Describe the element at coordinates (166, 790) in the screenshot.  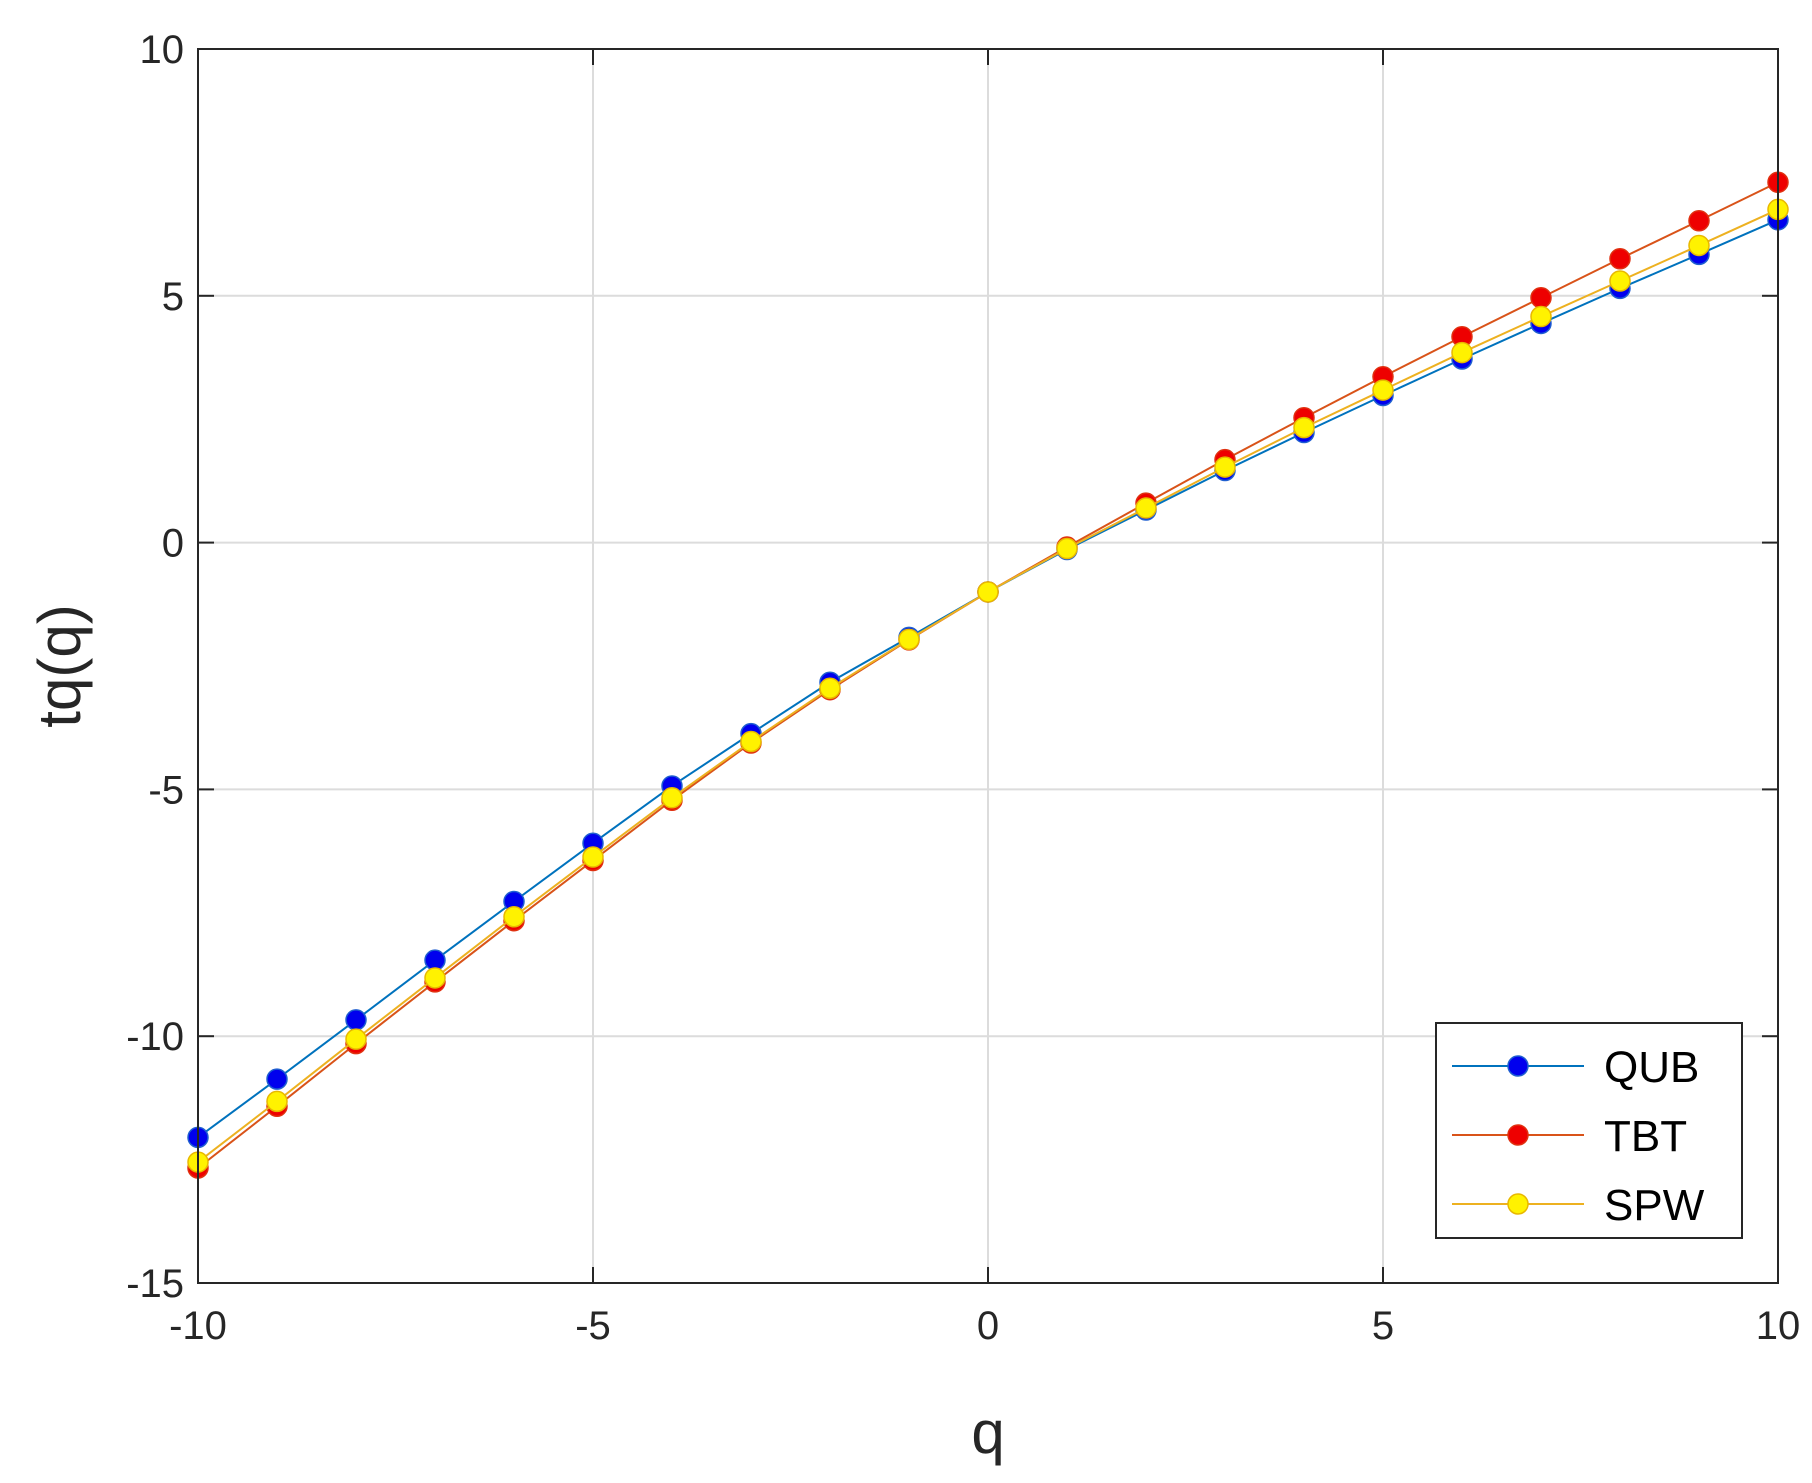
I see `y-tick-label: -5` at that location.